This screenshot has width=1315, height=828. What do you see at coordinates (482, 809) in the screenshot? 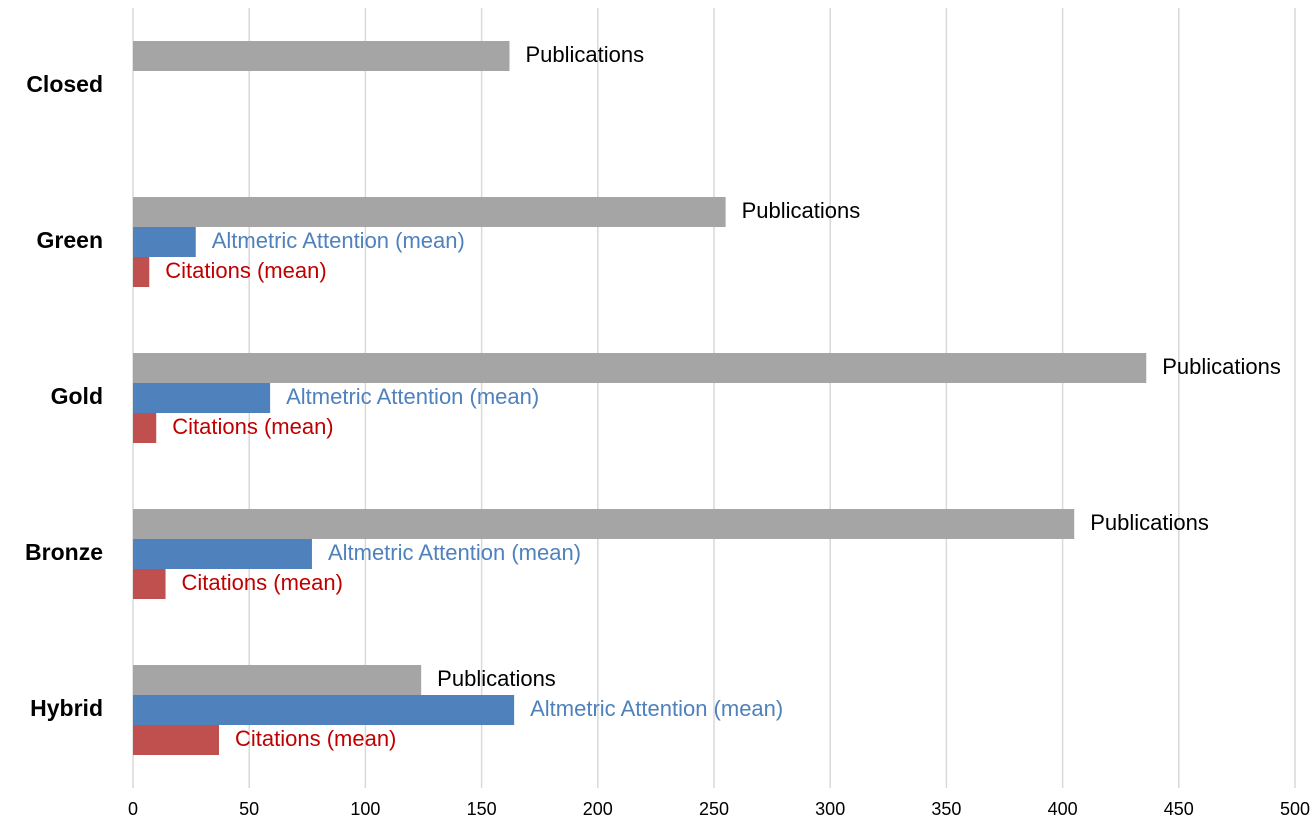
I see `x-tick-label: 150` at bounding box center [482, 809].